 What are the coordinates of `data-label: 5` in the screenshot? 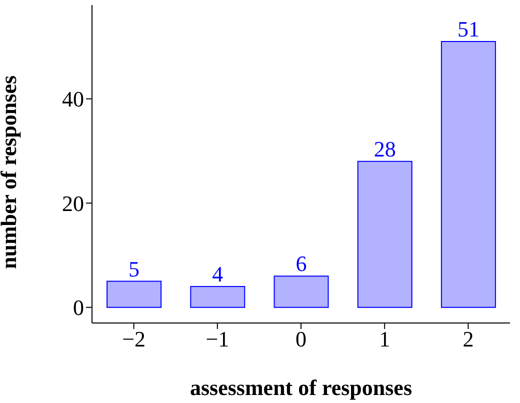 It's located at (134, 269).